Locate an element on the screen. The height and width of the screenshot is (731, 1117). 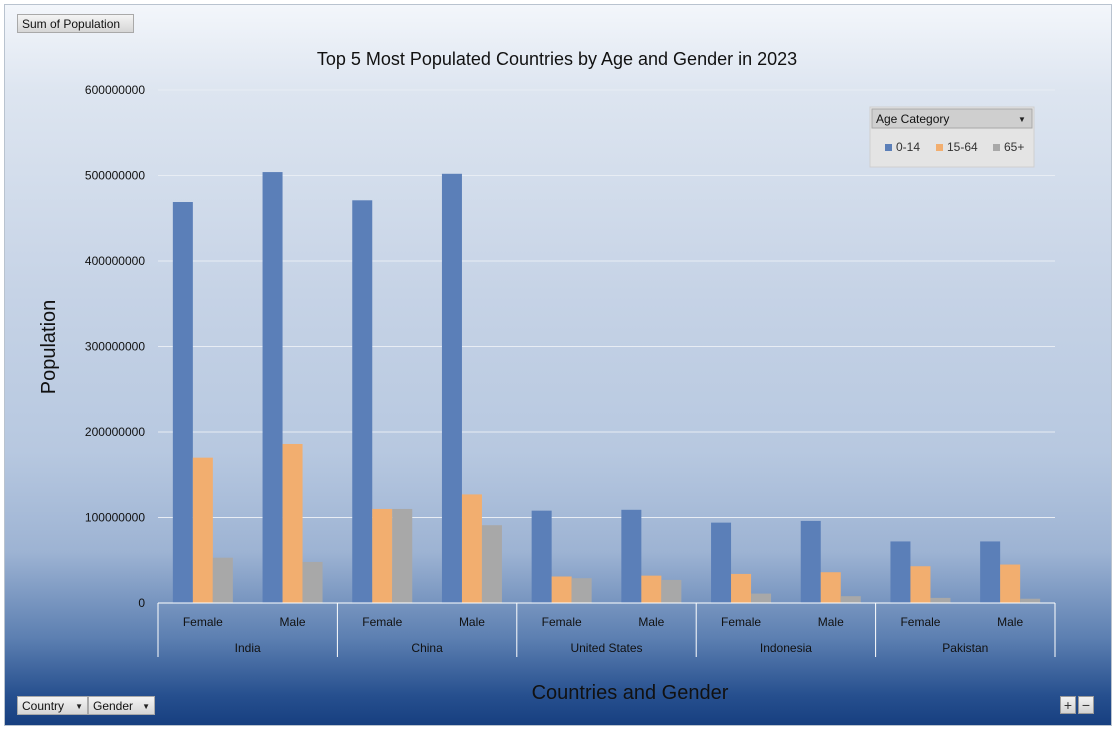
y-axis-title: Population is located at coordinates (49, 347).